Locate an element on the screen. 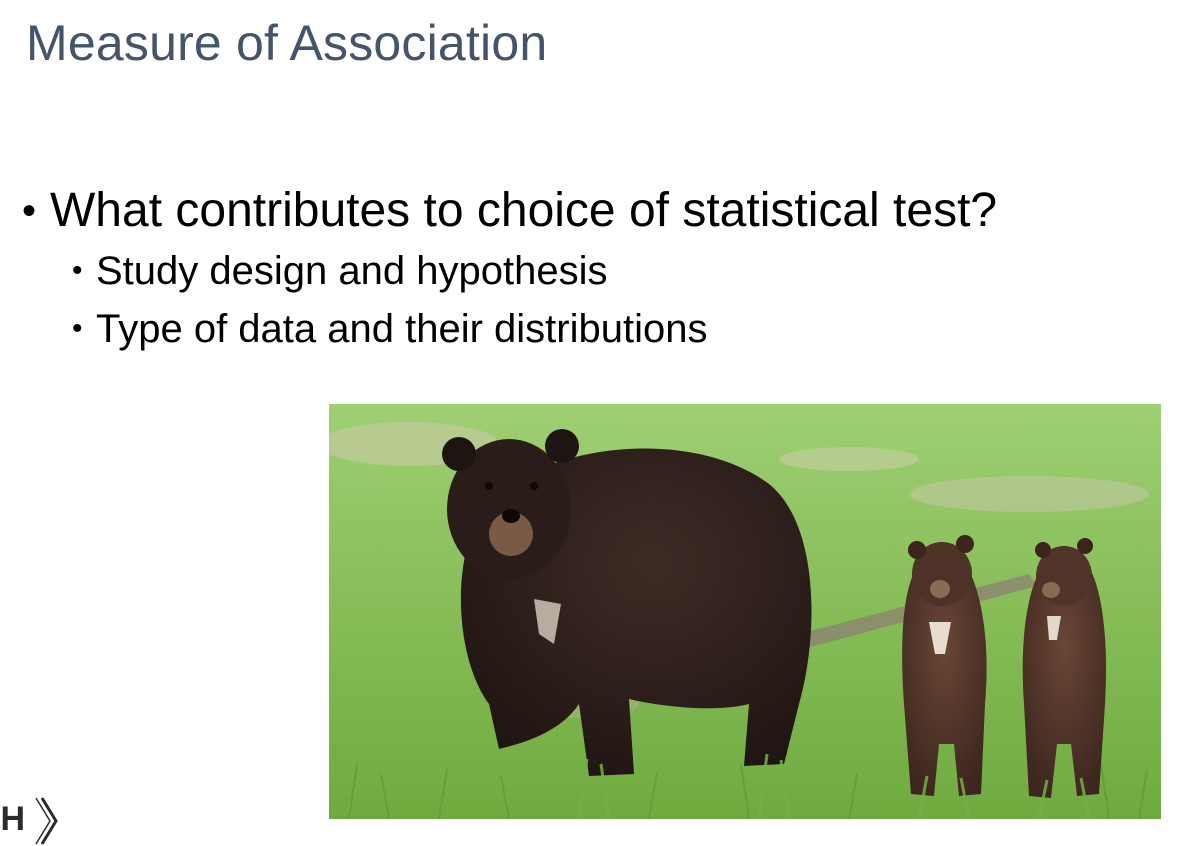  chevron-right-icon is located at coordinates (46, 821).